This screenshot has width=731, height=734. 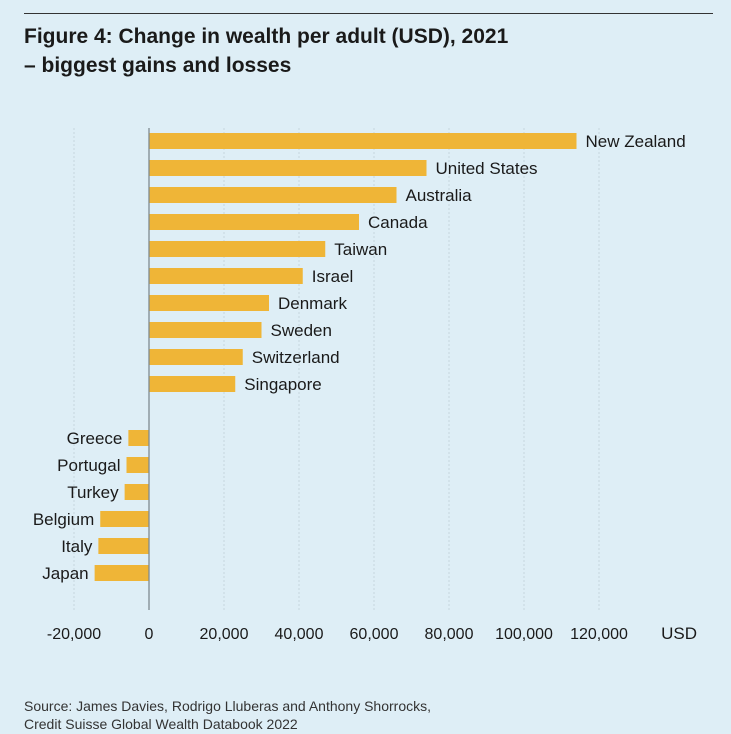 What do you see at coordinates (77, 546) in the screenshot?
I see `bar-label-italy: Italy` at bounding box center [77, 546].